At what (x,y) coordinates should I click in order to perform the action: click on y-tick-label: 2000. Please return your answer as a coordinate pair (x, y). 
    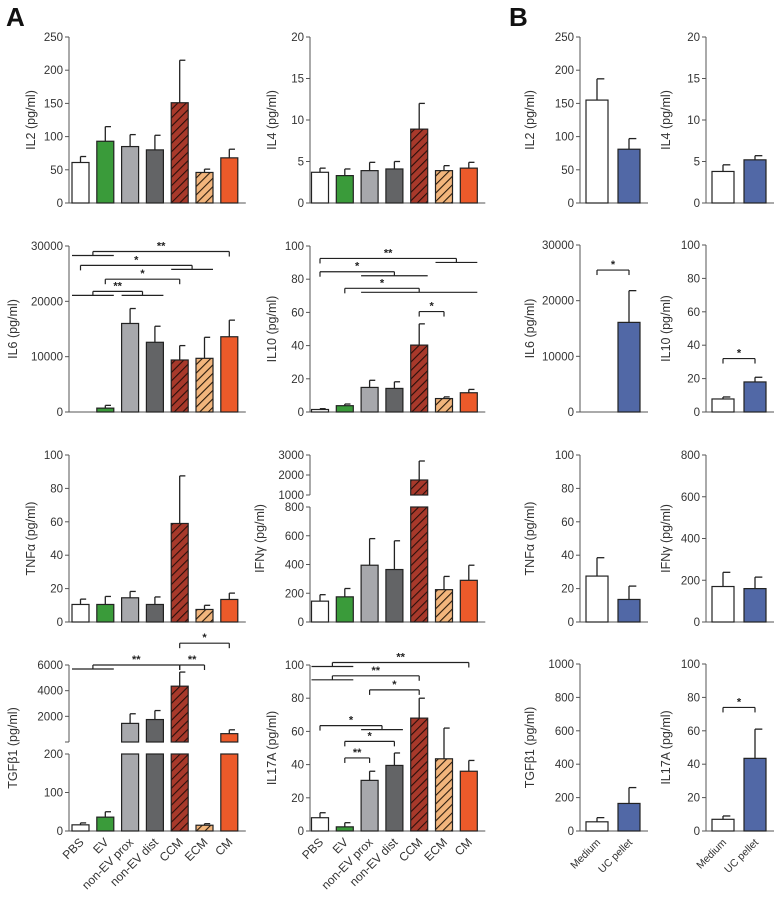
    Looking at the image, I should click on (291, 476).